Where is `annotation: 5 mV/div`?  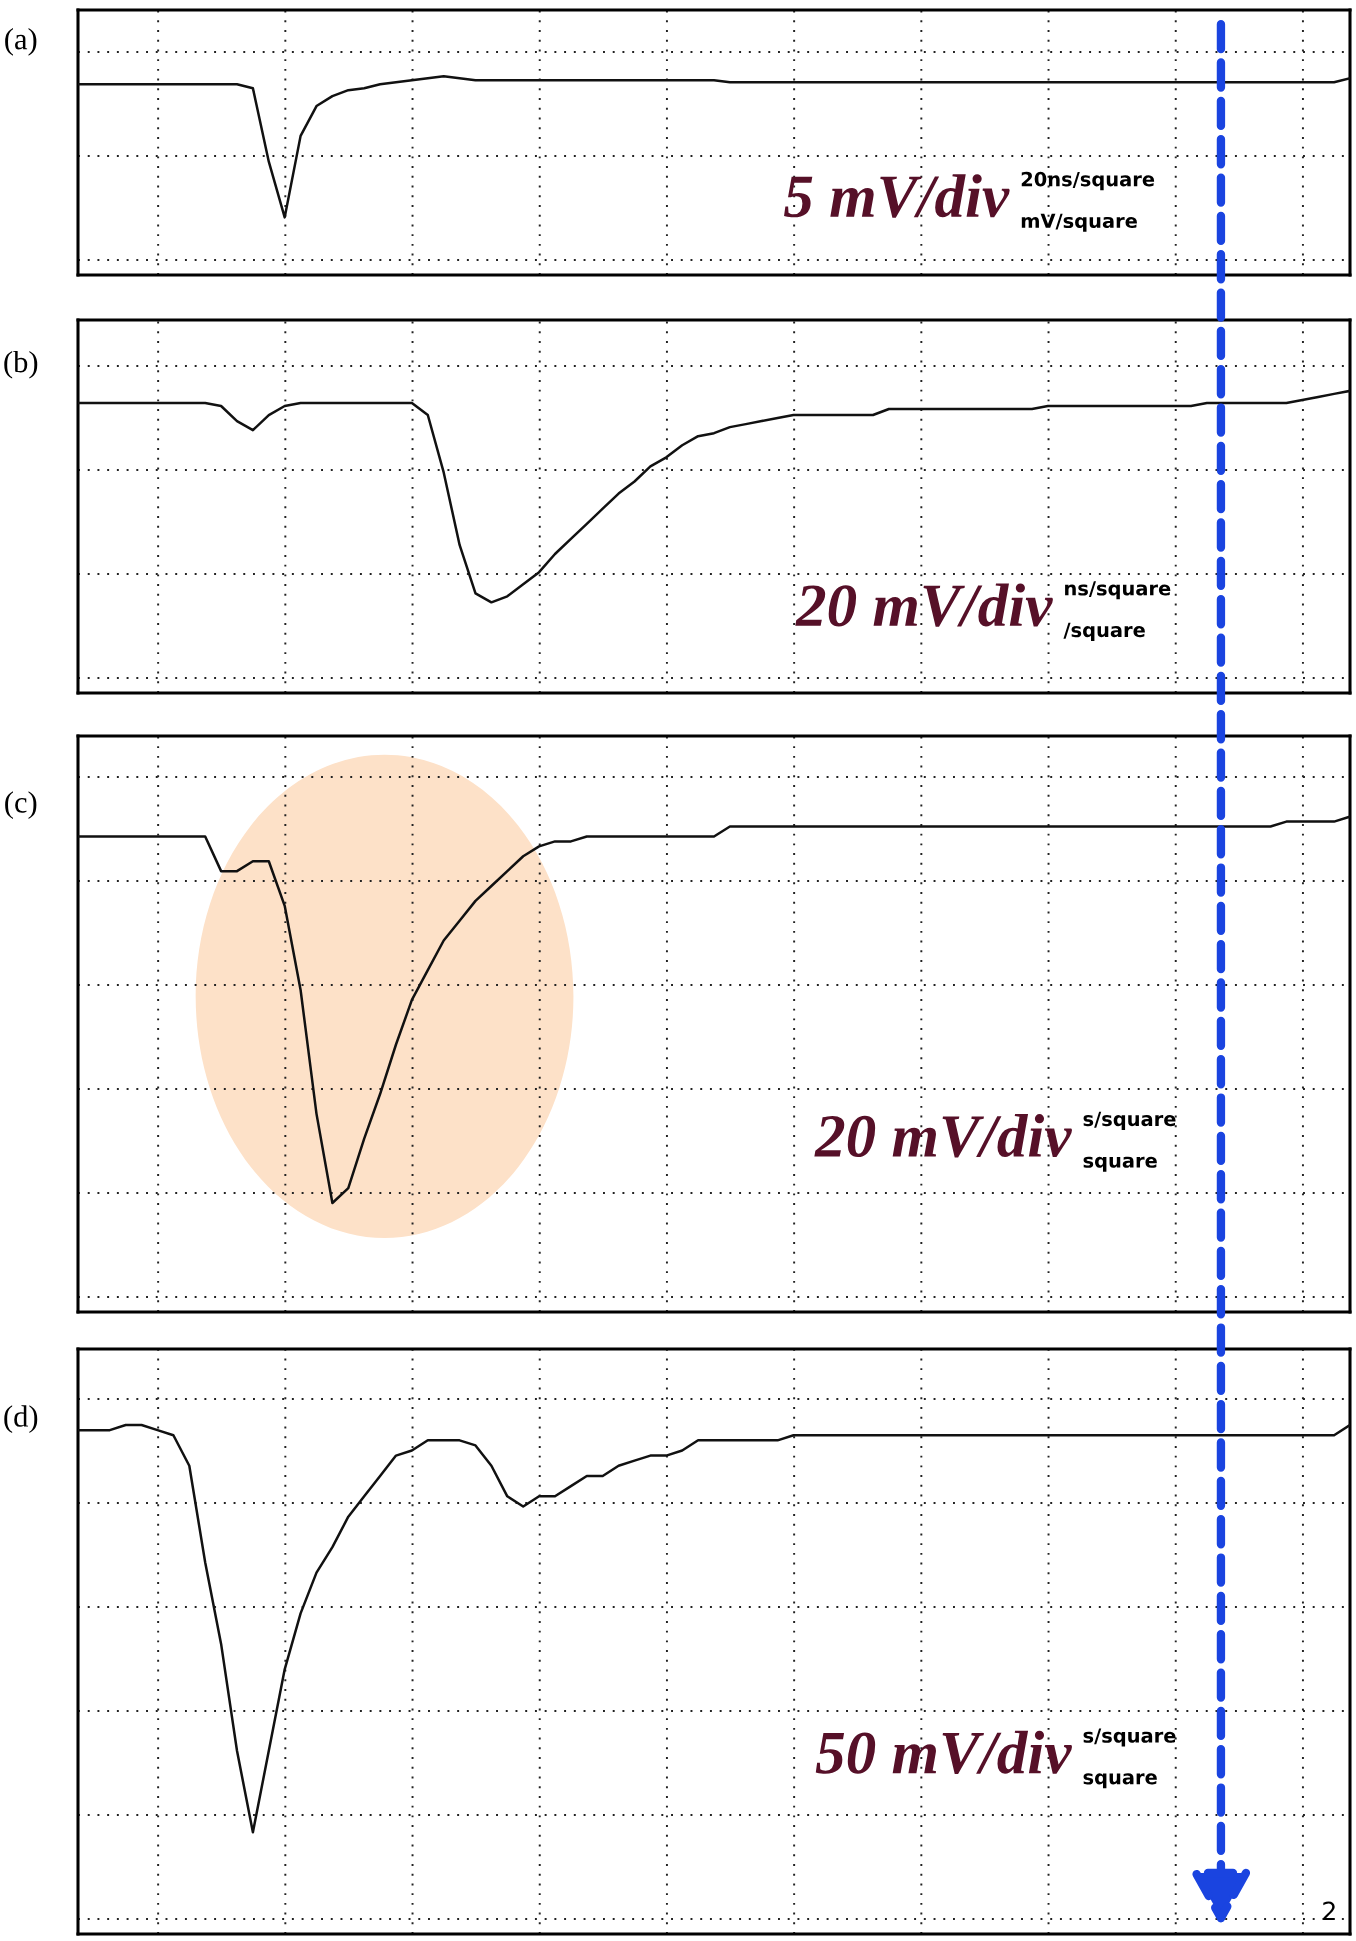 annotation: 5 mV/div is located at coordinates (897, 196).